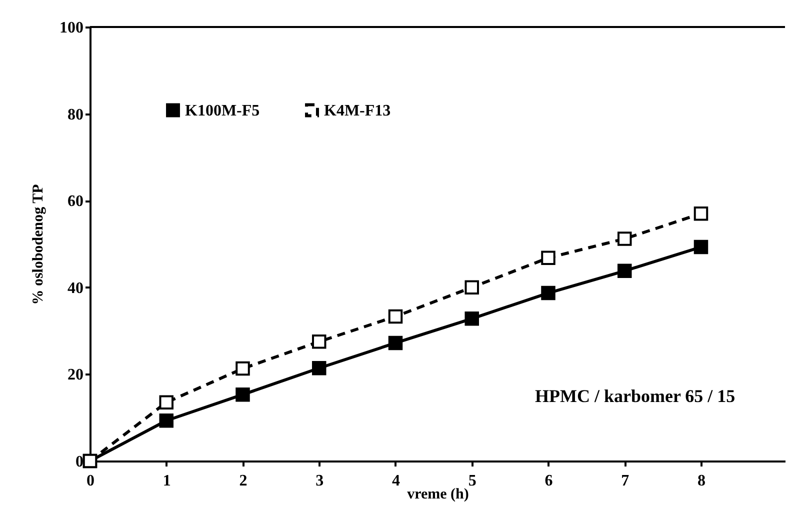 This screenshot has width=801, height=508. Describe the element at coordinates (72, 28) in the screenshot. I see `y-tick-label: 100` at that location.